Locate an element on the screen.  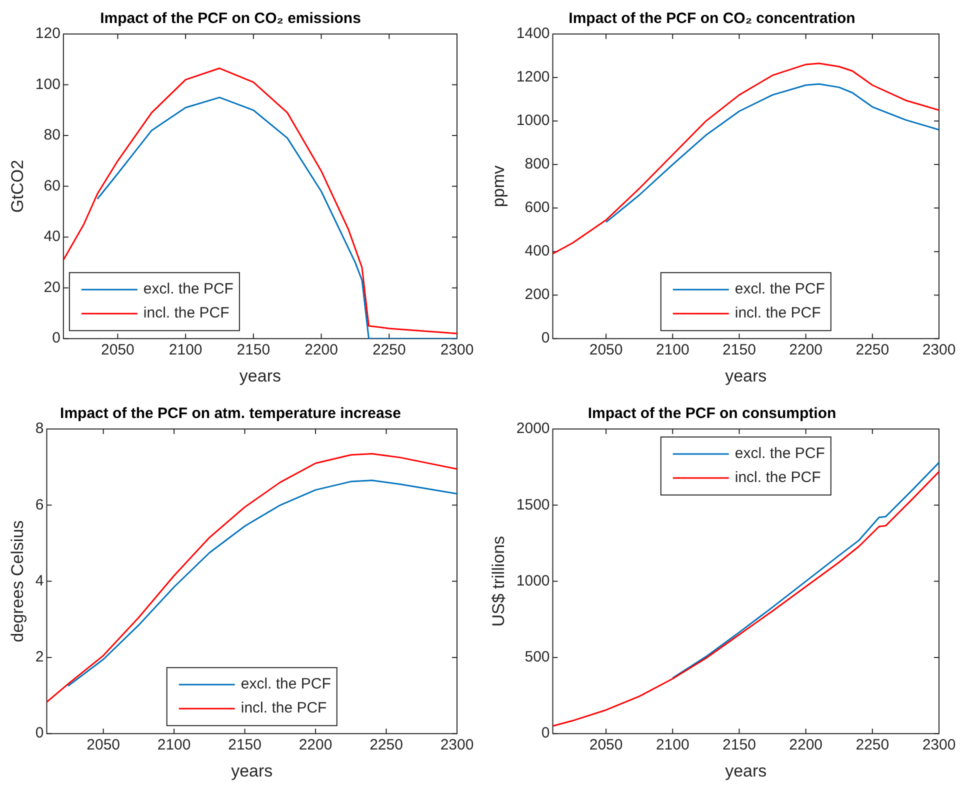
y-axis-title: degrees Celsius is located at coordinates (17, 581).